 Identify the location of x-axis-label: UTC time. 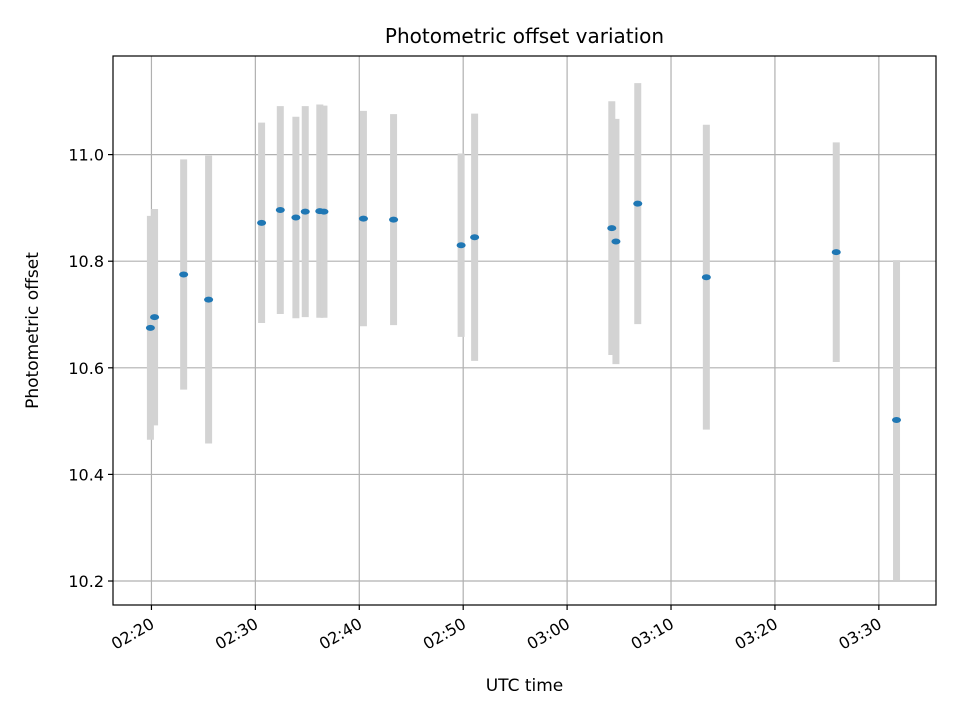
(525, 686).